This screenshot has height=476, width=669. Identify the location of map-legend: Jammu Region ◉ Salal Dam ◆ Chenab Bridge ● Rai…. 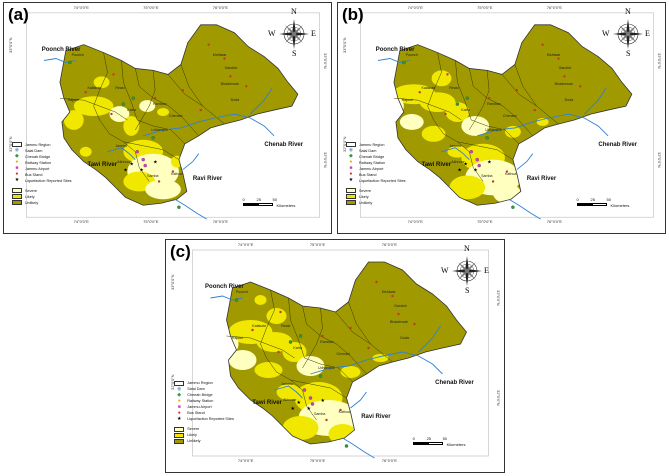
(41, 174).